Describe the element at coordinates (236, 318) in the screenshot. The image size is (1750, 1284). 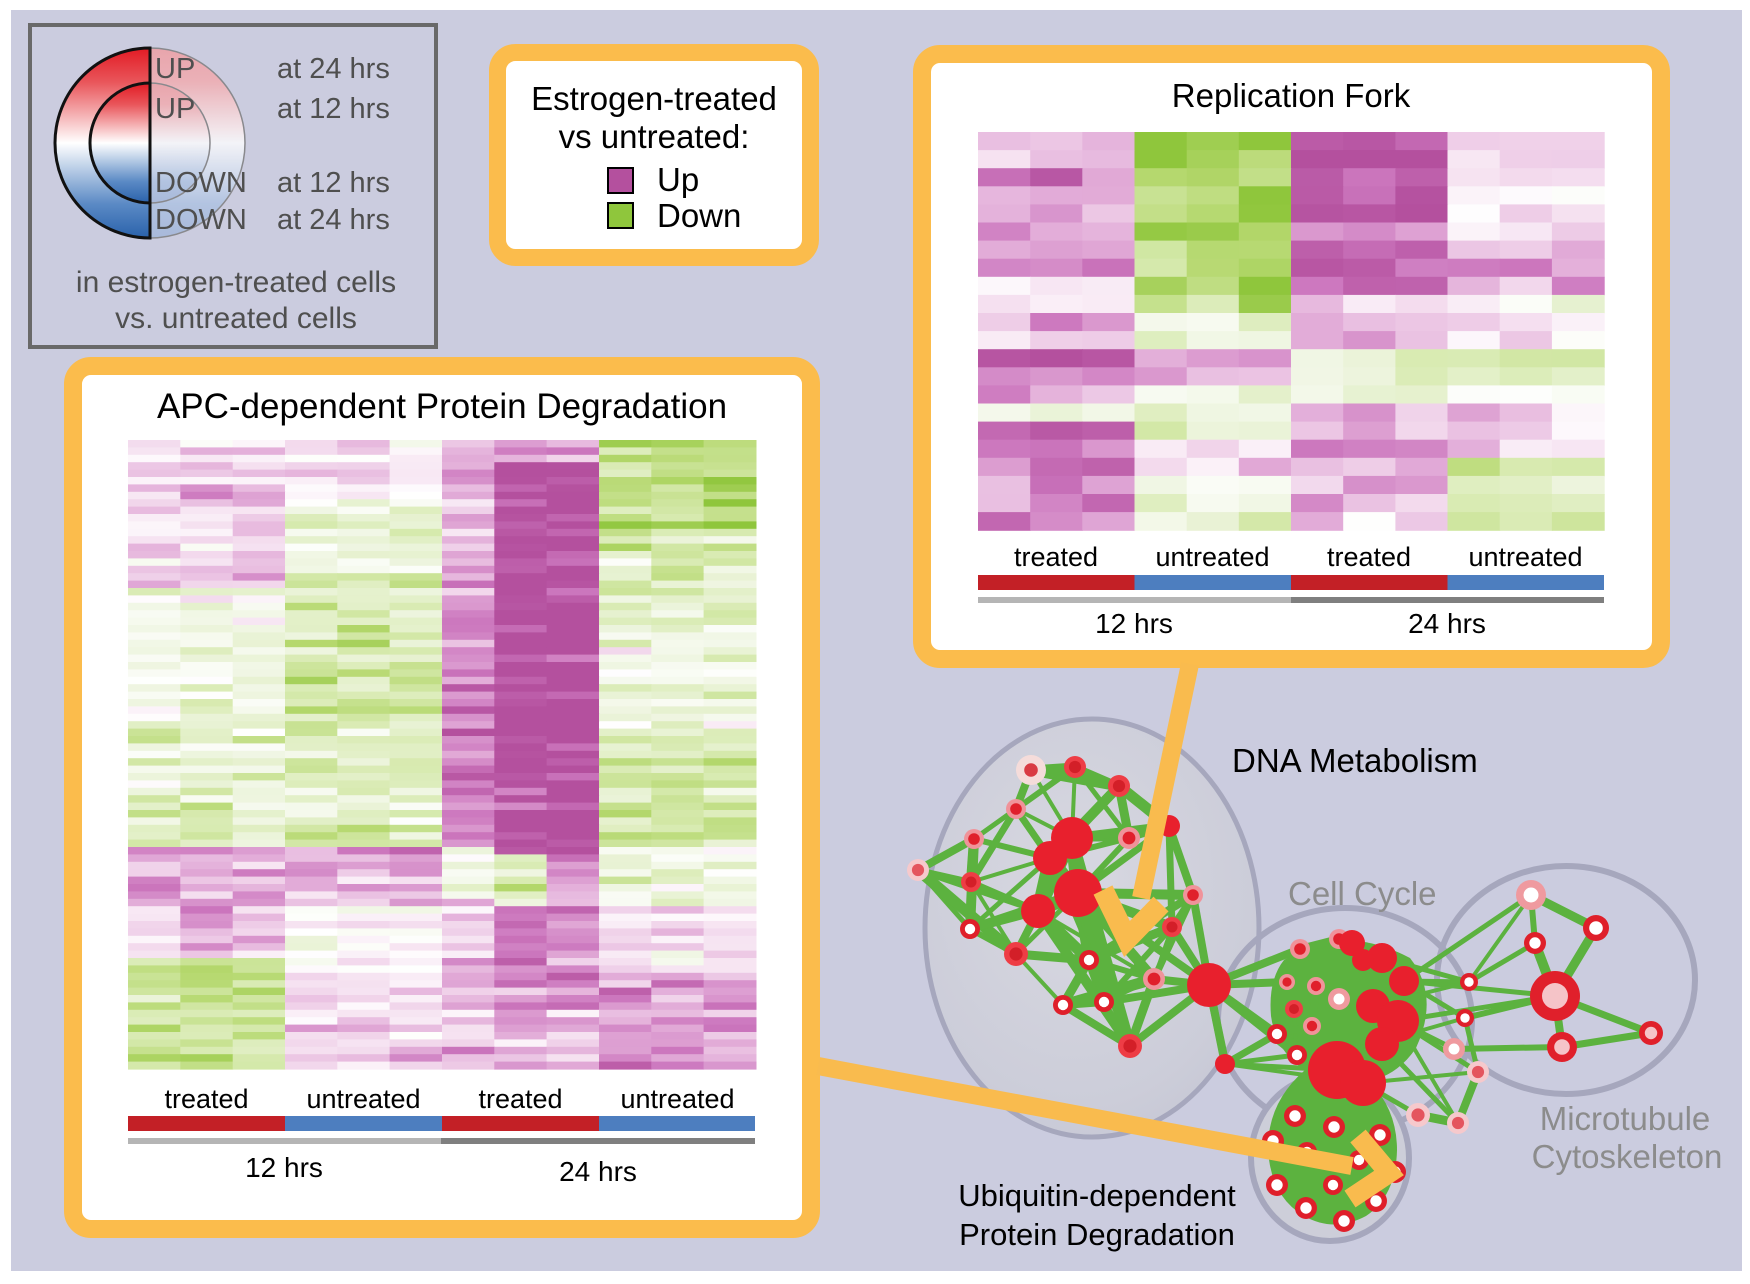
I see `svg-text: vs. untreated cells` at that location.